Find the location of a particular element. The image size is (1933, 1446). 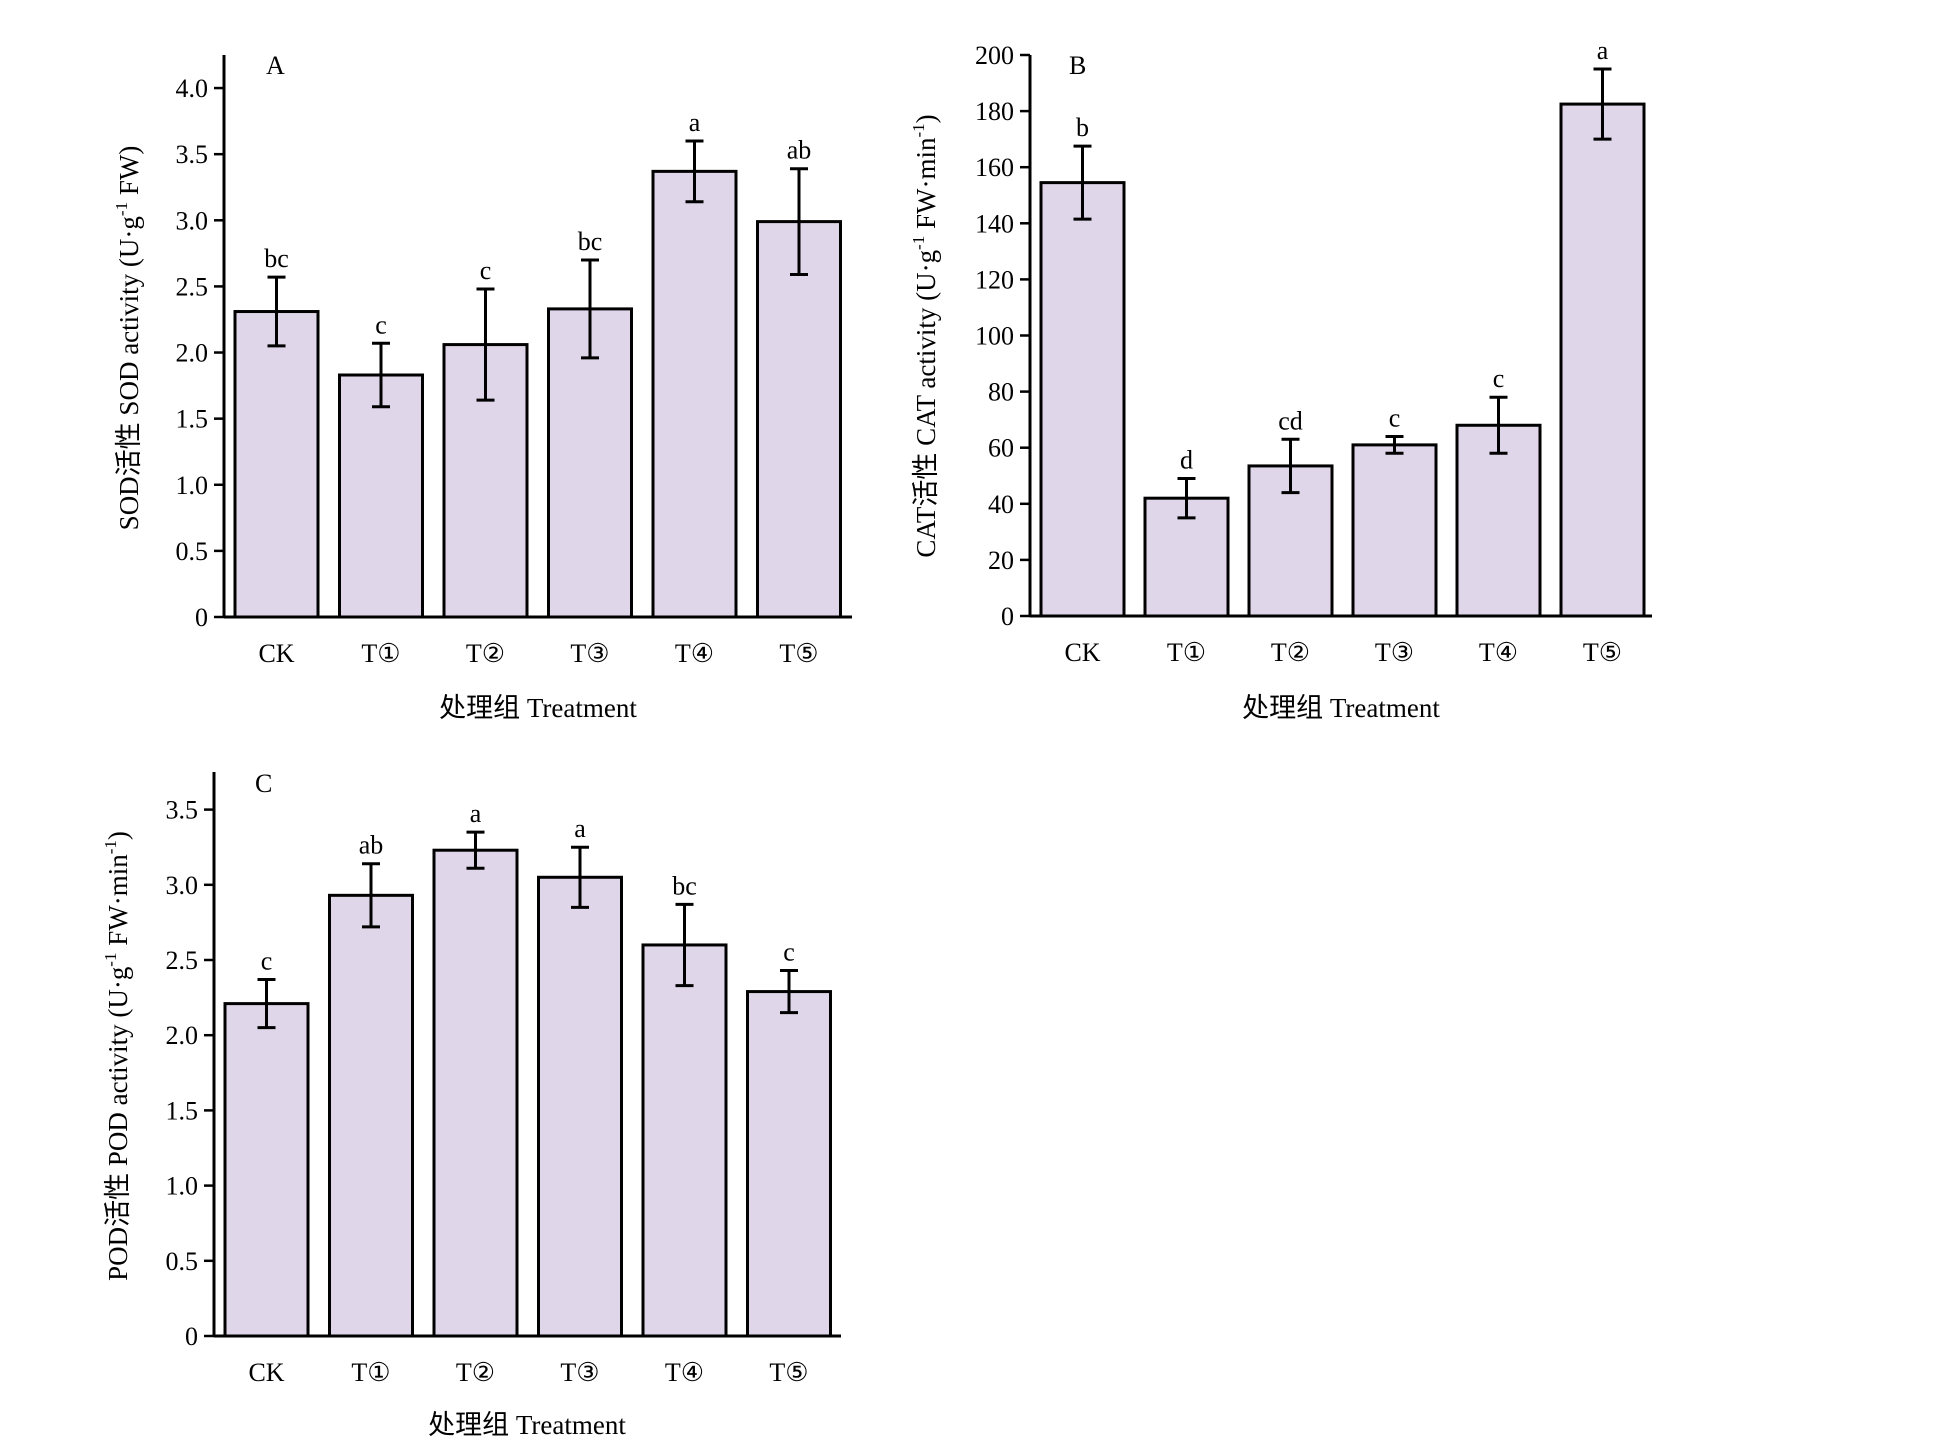

y-tick-label: 200 is located at coordinates (994, 55).